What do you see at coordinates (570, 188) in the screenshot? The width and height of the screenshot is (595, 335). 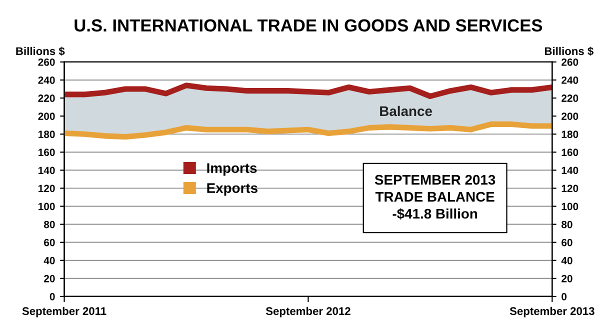 I see `y2-tick-label: 120` at bounding box center [570, 188].